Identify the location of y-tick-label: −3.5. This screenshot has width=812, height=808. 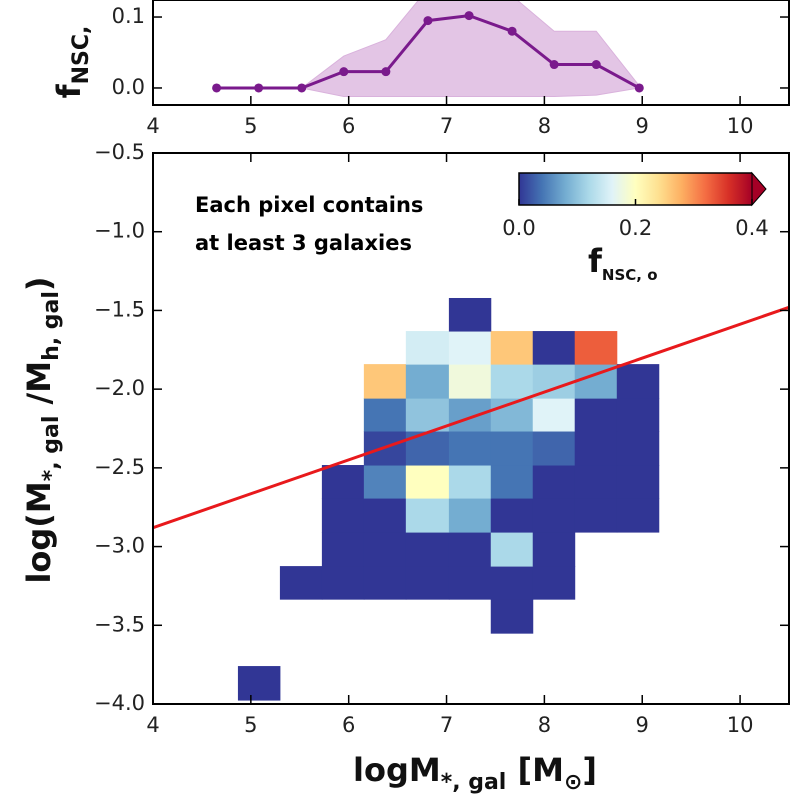
(119, 624).